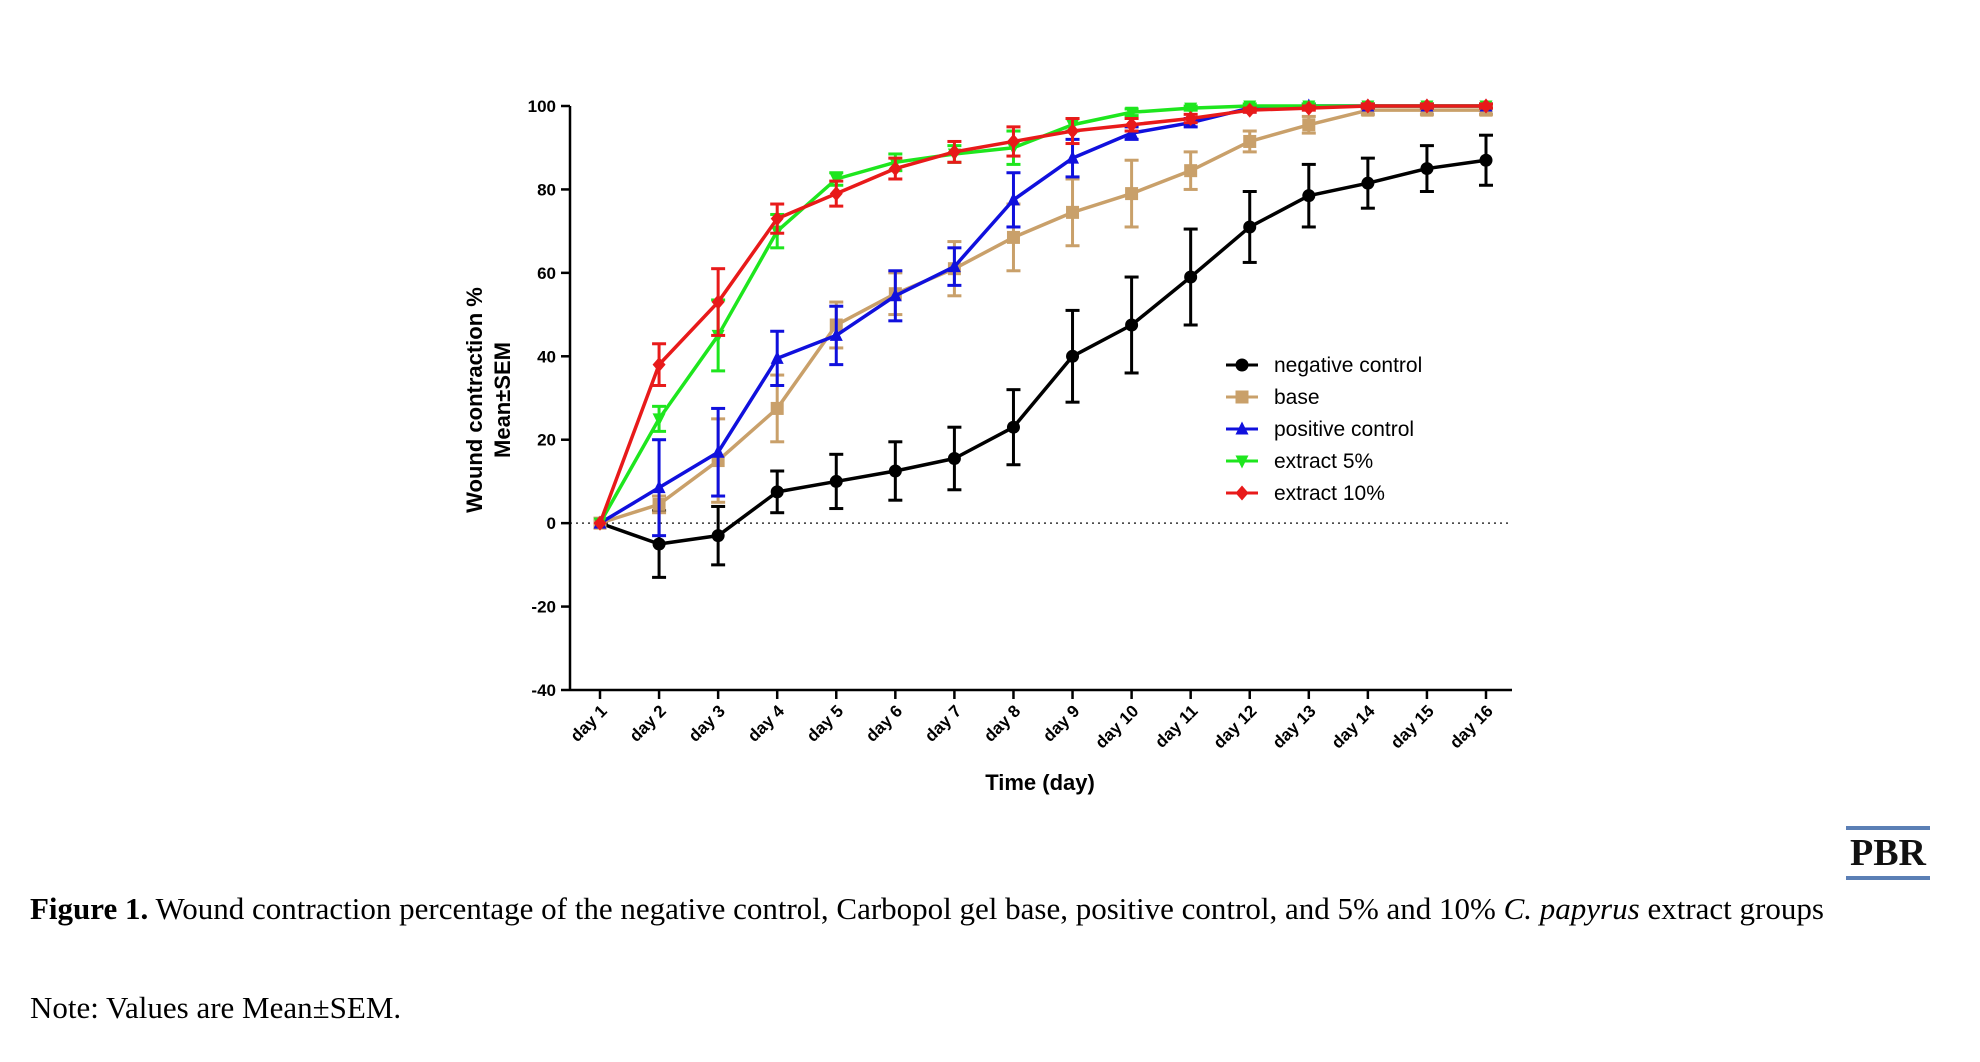  I want to click on x-tick-label: day 12, so click(1235, 726).